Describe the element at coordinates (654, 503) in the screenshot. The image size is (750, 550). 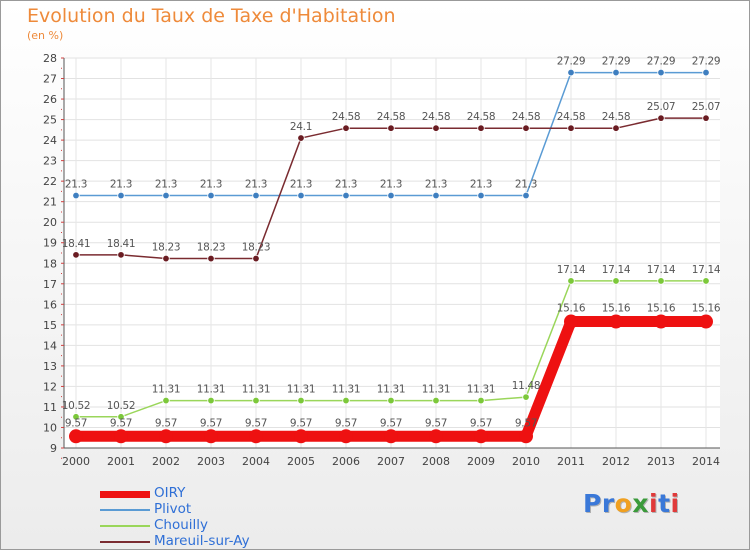
I see `logo-letter: i` at that location.